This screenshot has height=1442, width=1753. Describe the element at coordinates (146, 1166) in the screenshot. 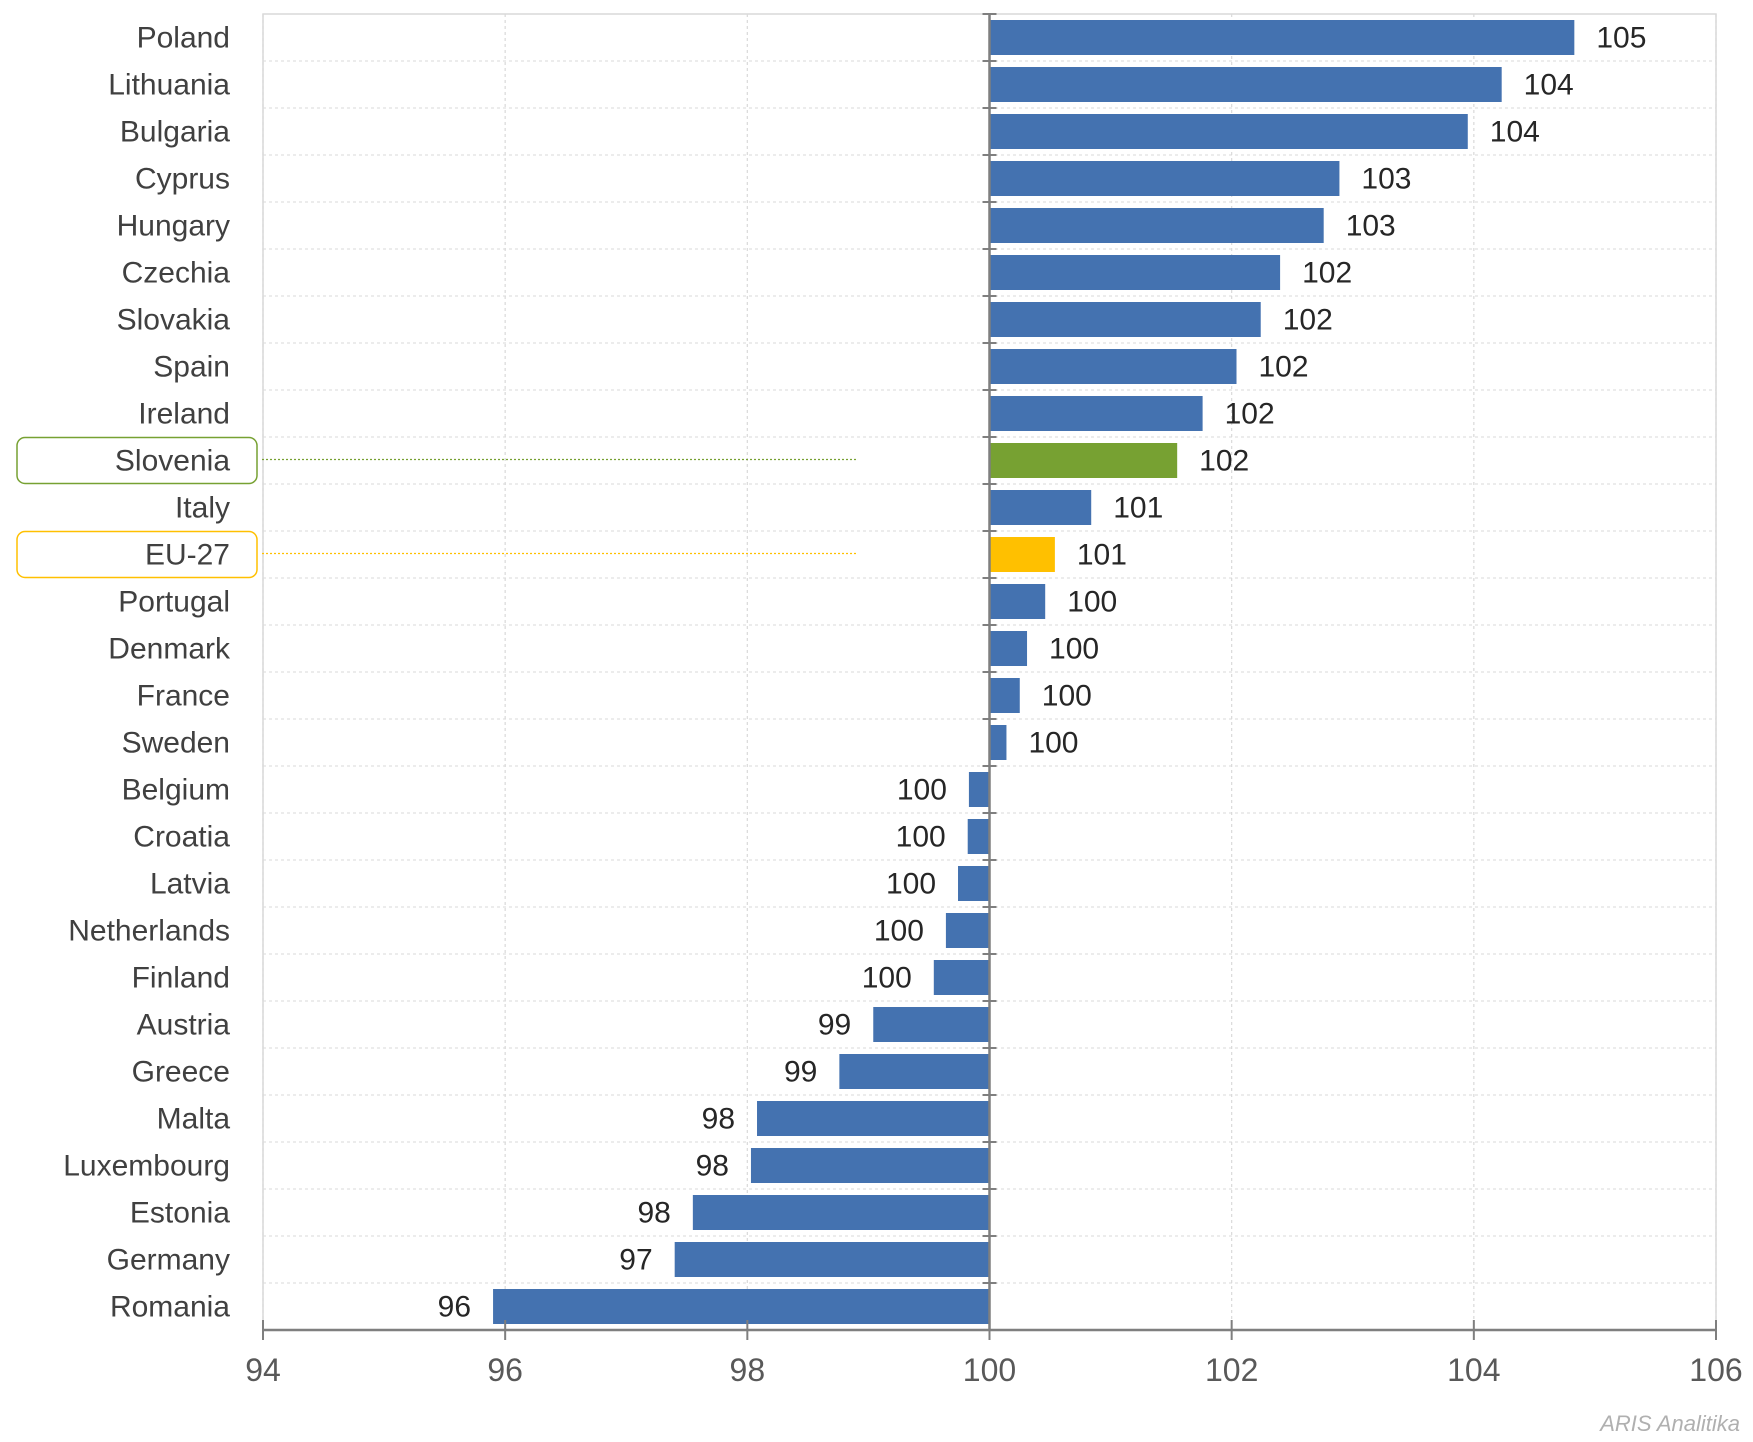

I see `category-label-luxembourg: Luxembourg` at that location.